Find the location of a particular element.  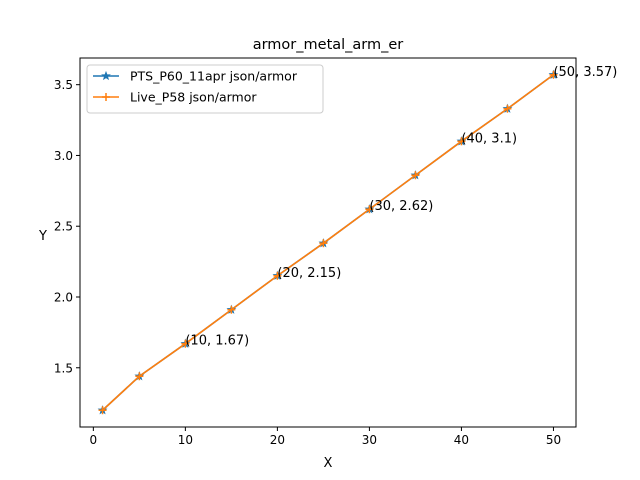

x-tick-label: 0 is located at coordinates (94, 440).